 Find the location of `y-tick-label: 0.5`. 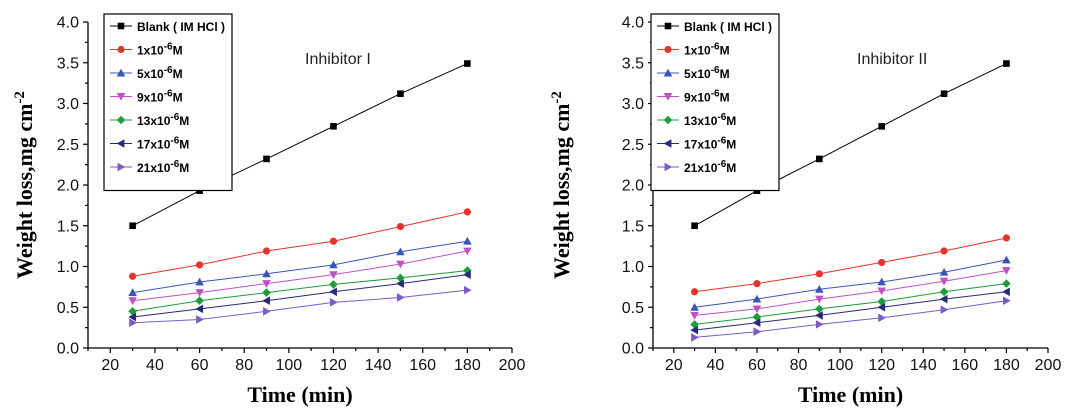

y-tick-label: 0.5 is located at coordinates (68, 308).